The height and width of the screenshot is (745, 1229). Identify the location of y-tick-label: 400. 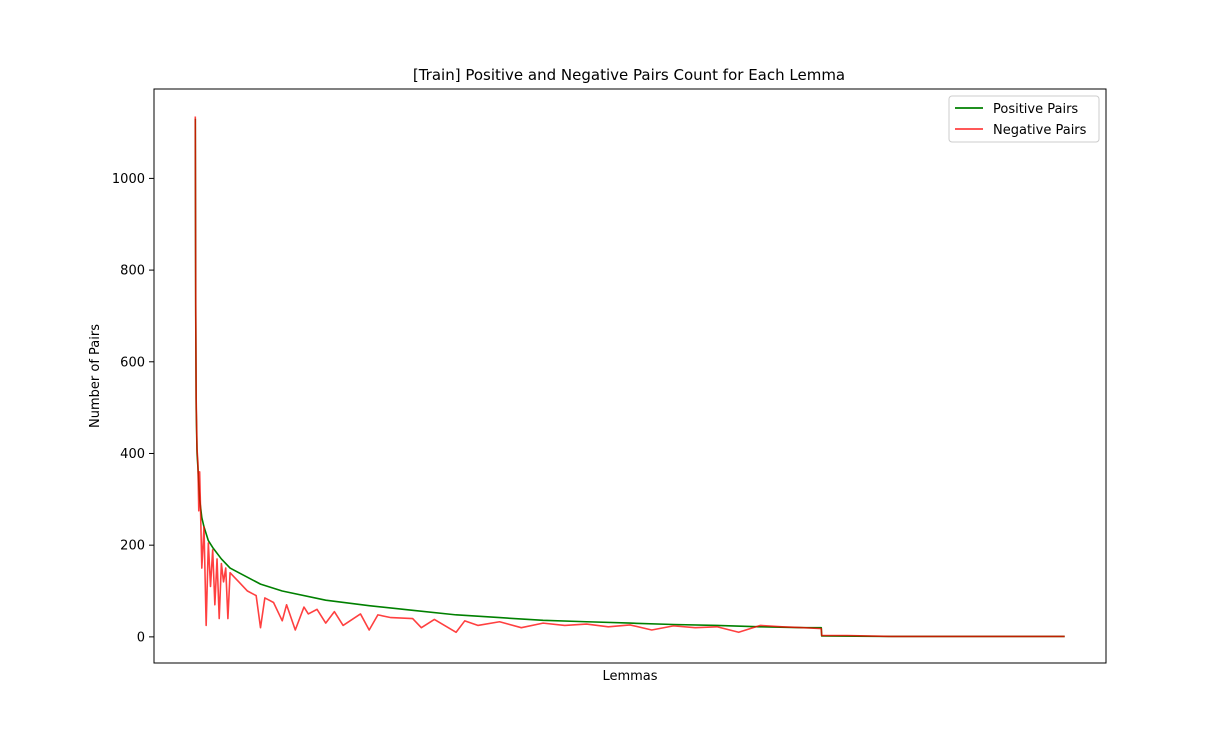
(132, 454).